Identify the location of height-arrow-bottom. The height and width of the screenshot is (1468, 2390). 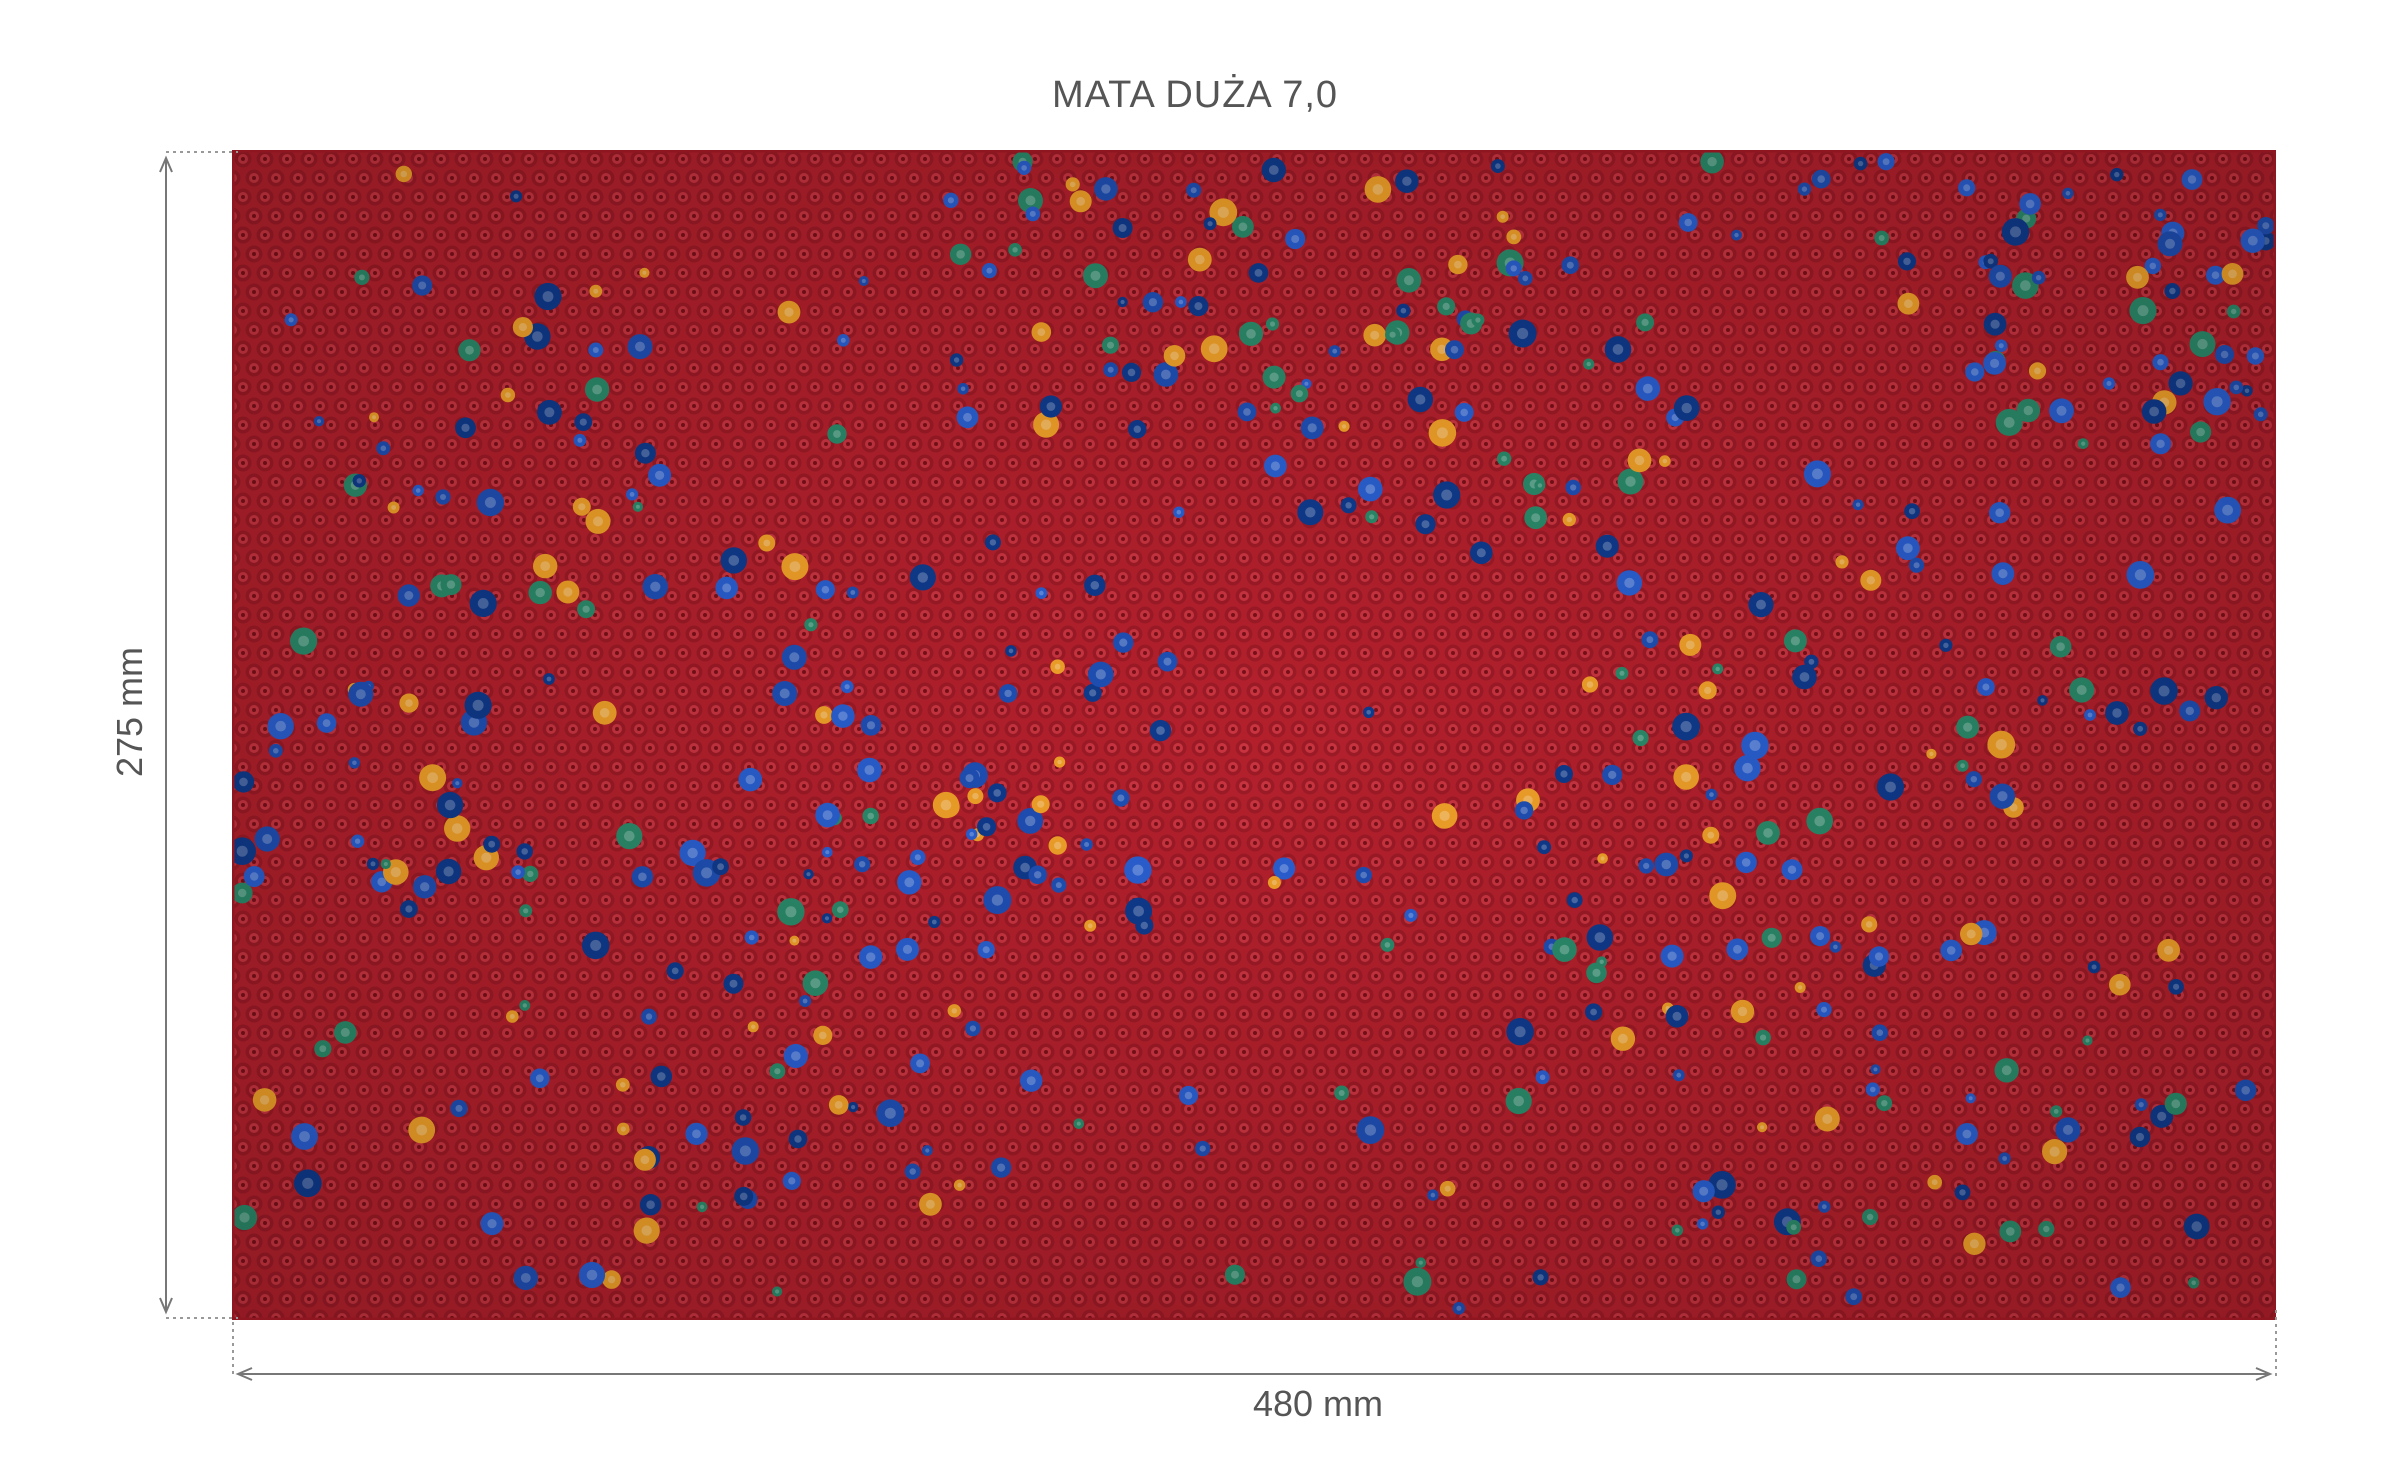
(166, 1306).